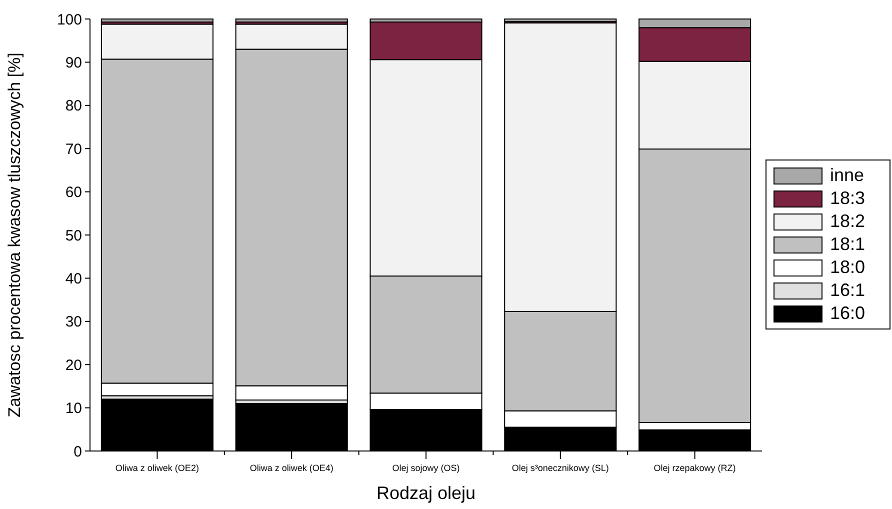 The height and width of the screenshot is (509, 892). Describe the element at coordinates (73, 235) in the screenshot. I see `y-tick-label: 50` at that location.